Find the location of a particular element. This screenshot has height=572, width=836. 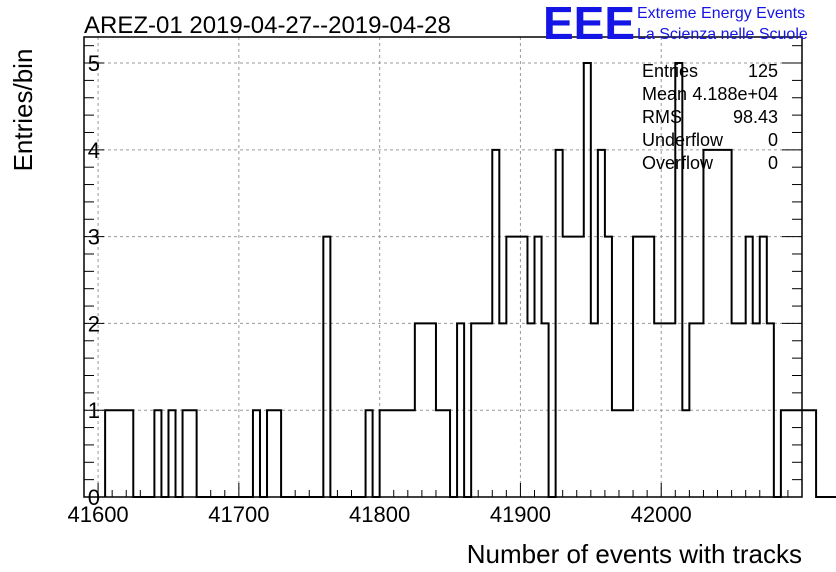

x-tick-label: 42000 is located at coordinates (661, 514).